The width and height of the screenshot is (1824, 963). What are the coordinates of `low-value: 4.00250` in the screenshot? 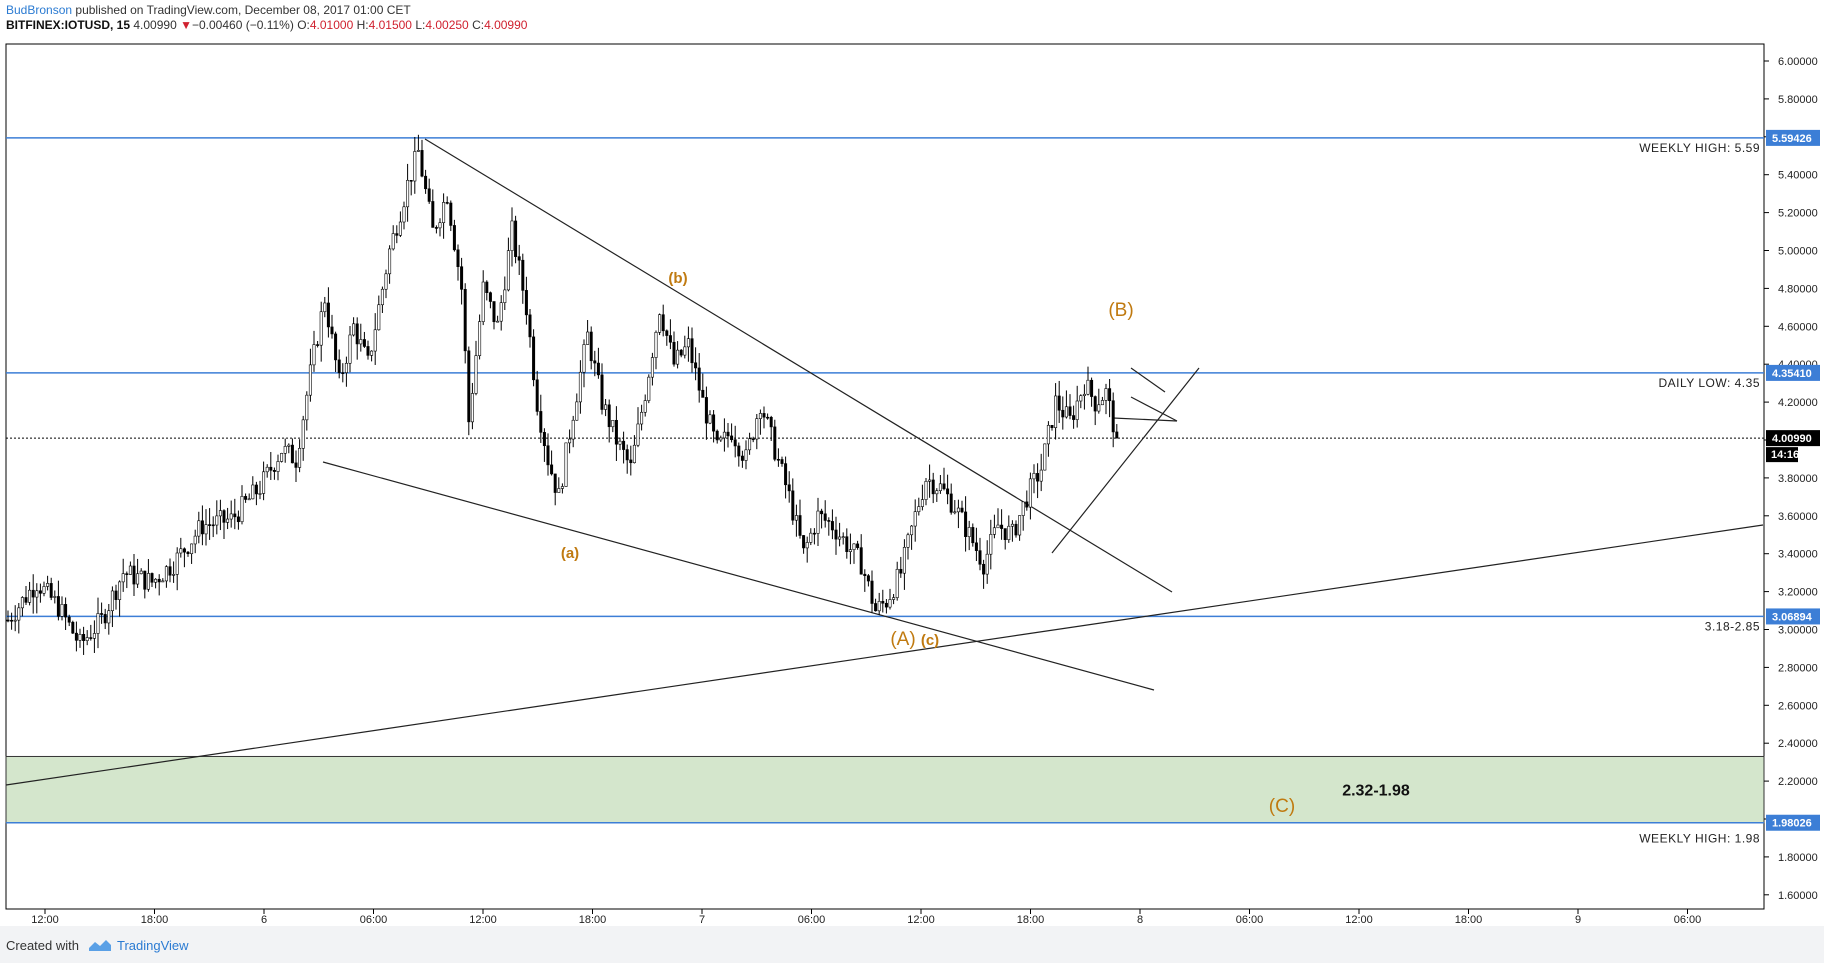 It's located at (447, 25).